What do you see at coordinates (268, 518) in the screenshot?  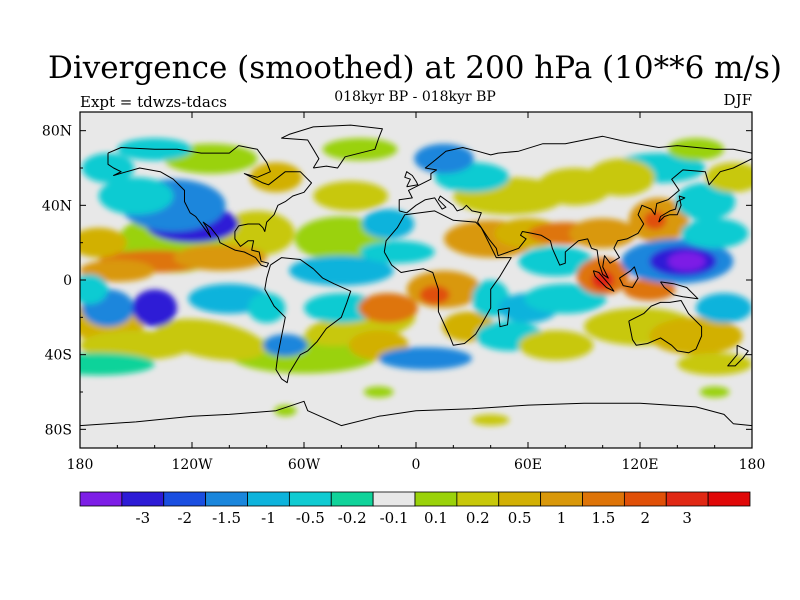 I see `colorbar-label: -1` at bounding box center [268, 518].